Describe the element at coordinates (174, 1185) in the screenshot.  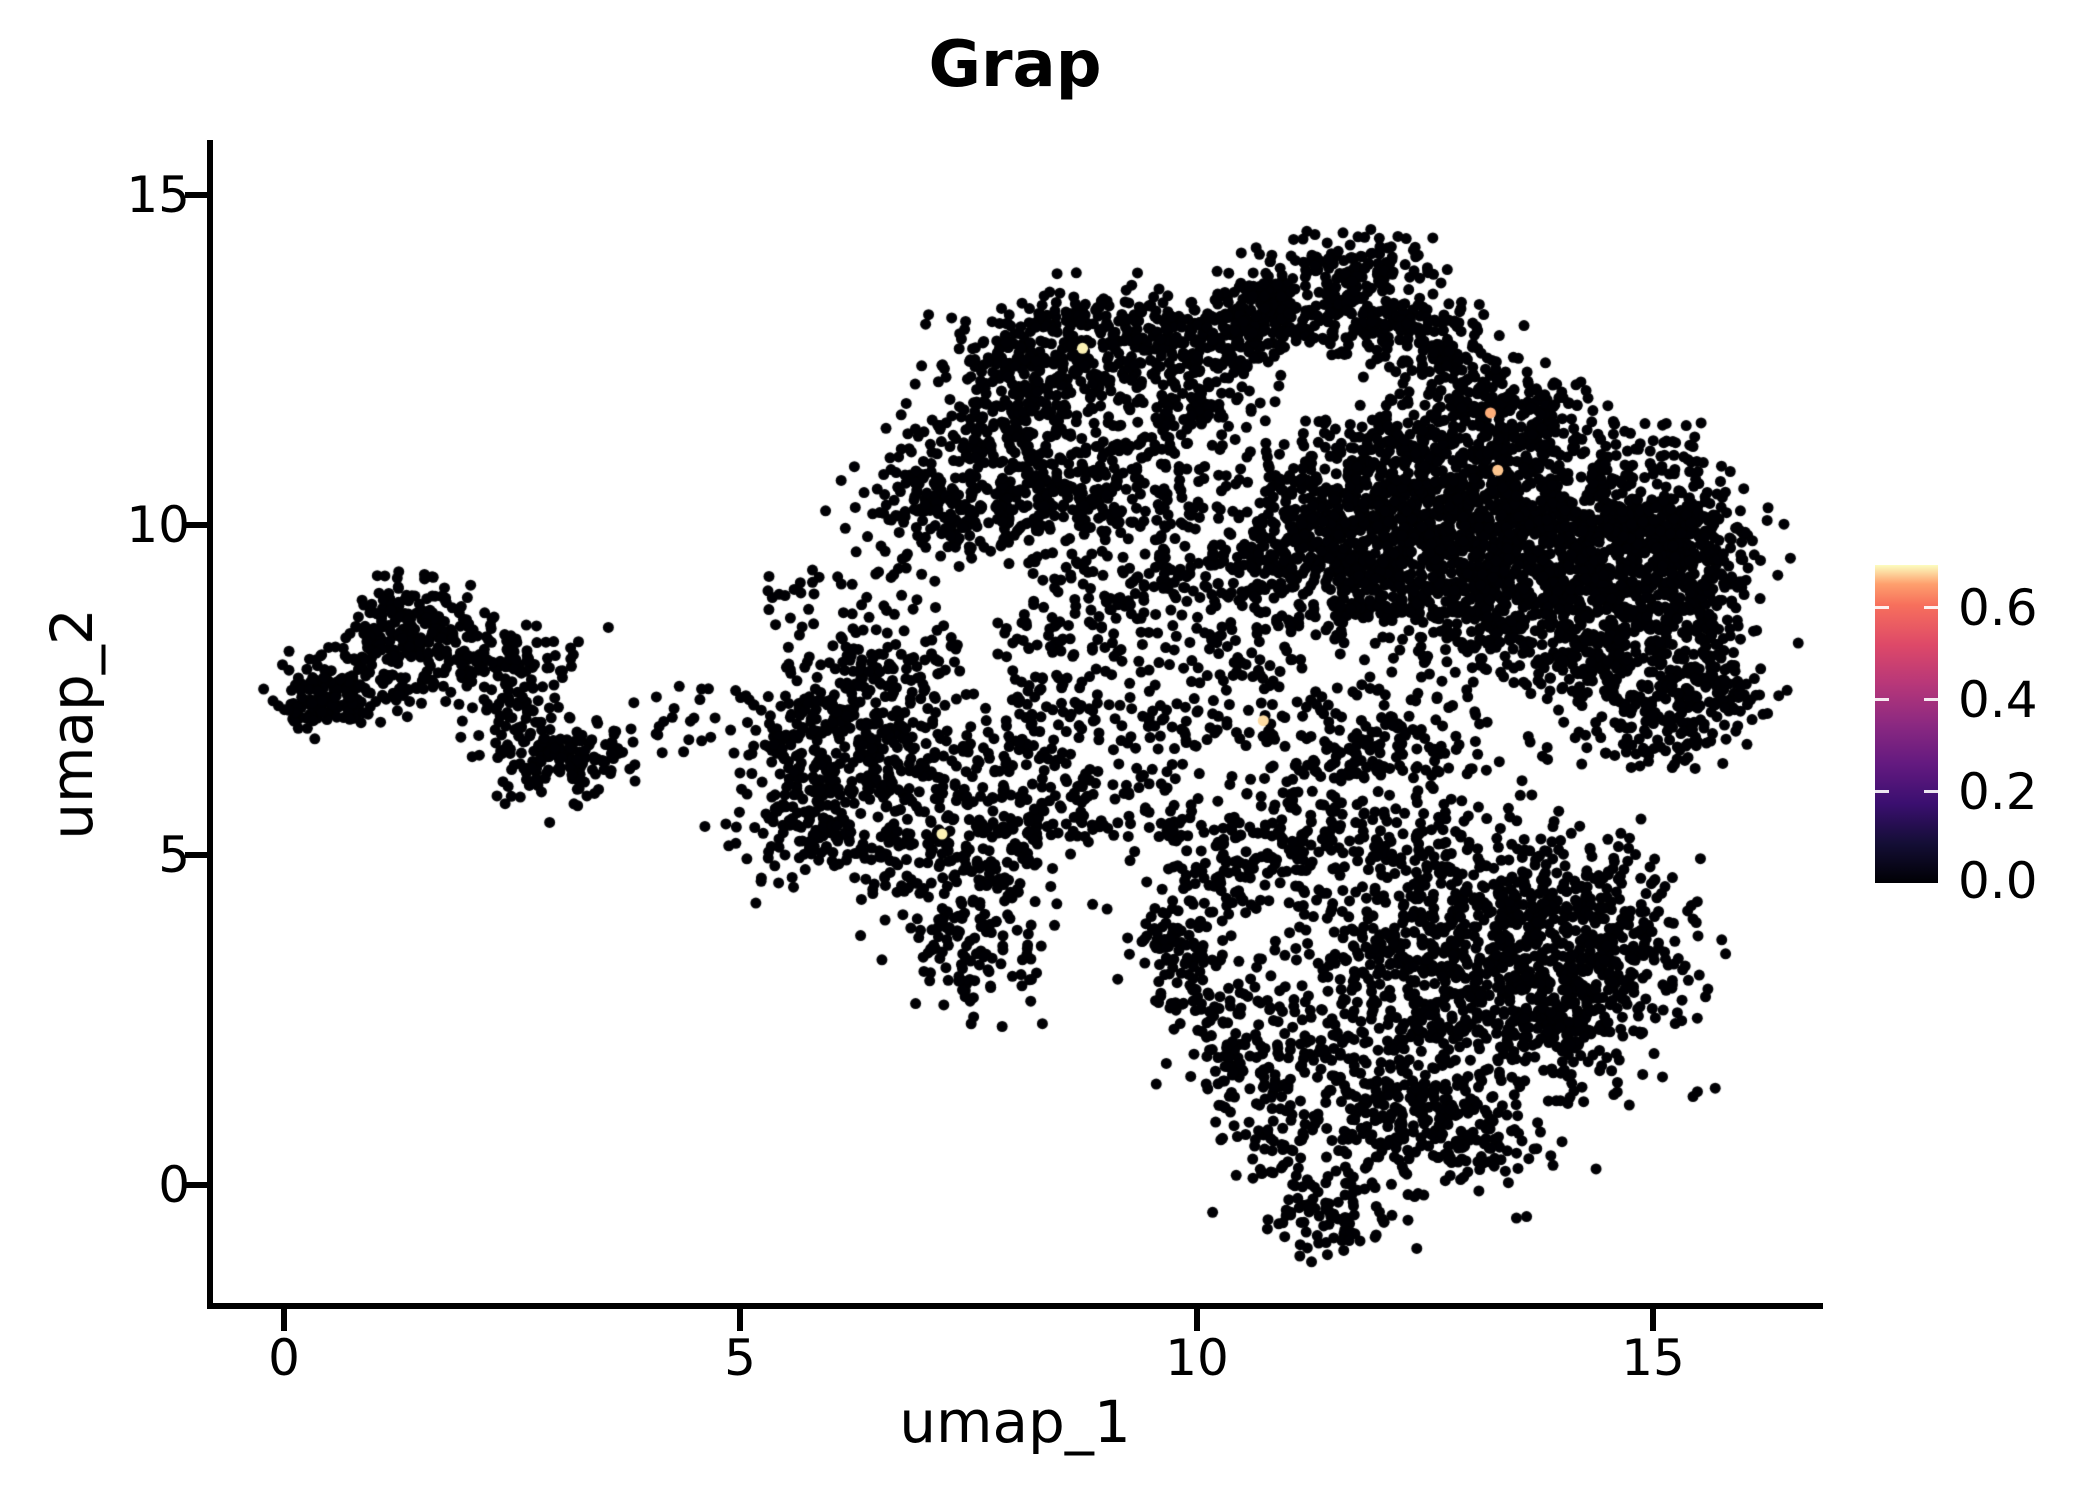
I see `y-tick-label: 0` at that location.